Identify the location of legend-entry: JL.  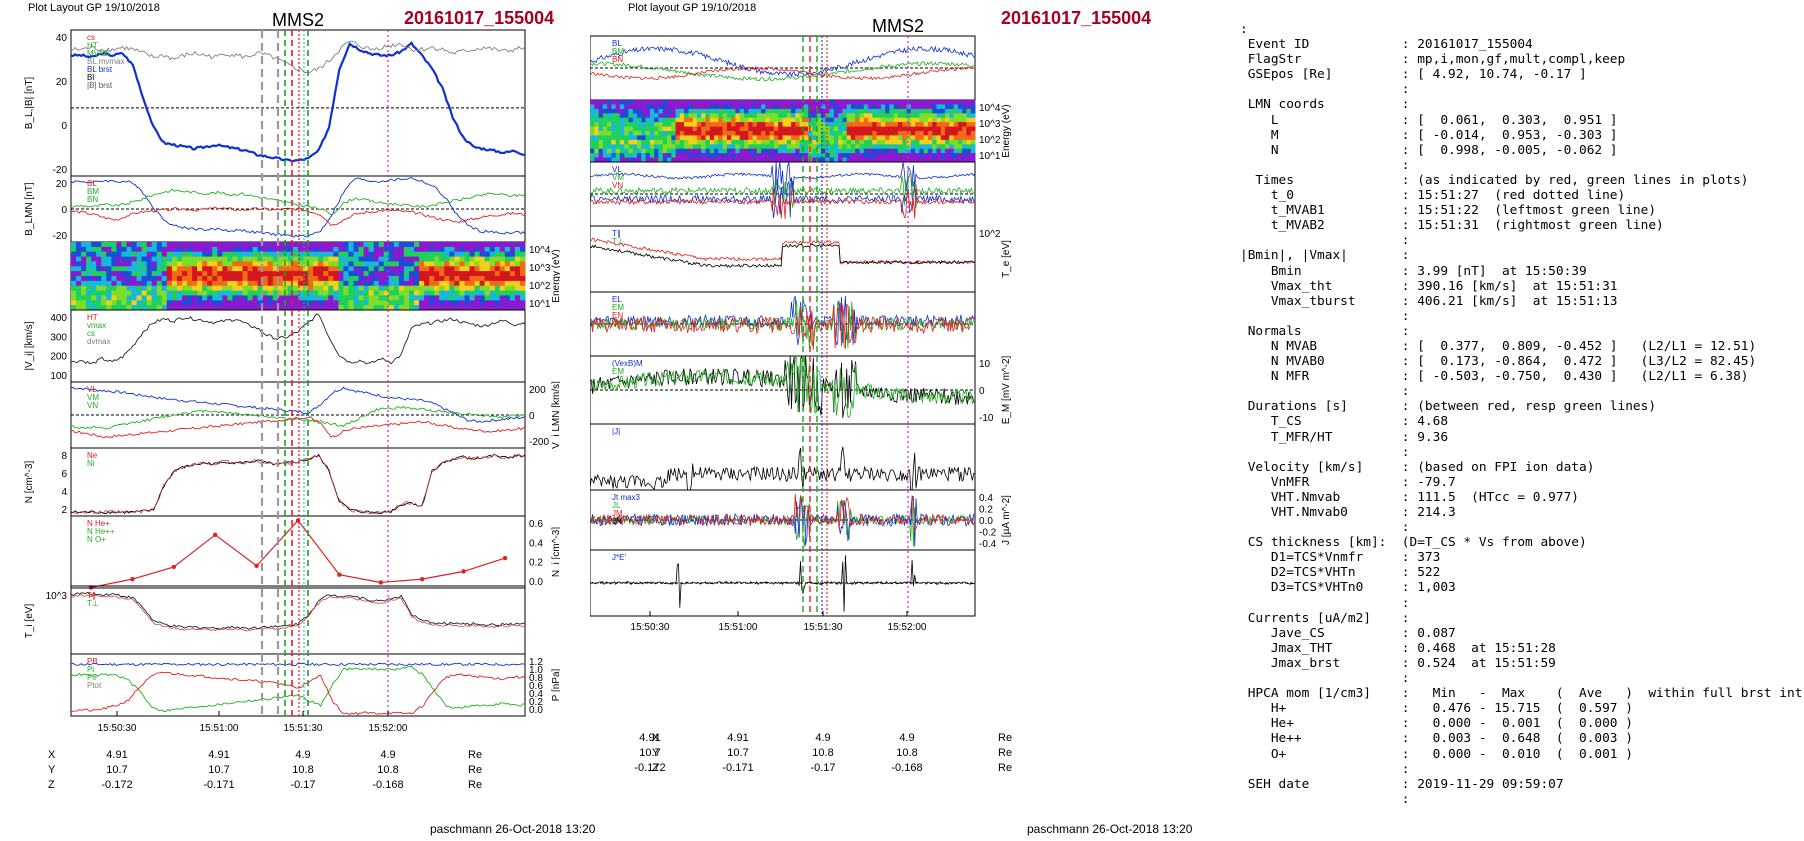
(616, 505).